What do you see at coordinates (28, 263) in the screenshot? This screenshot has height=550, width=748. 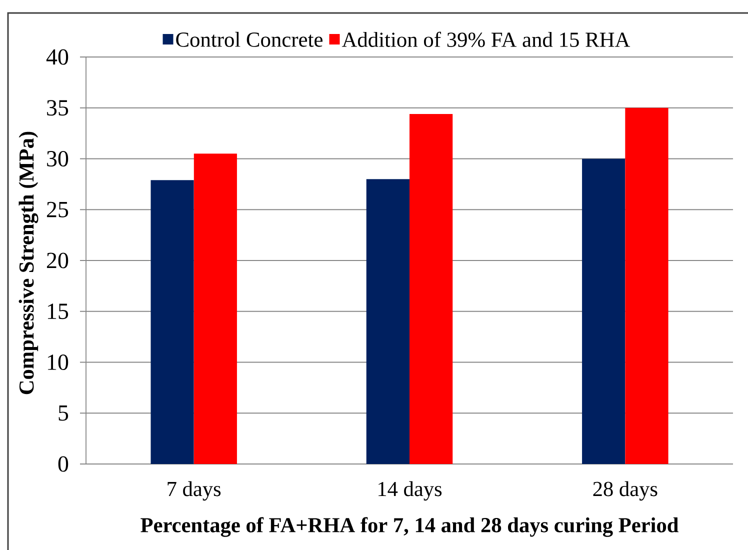 I see `y-axis-title: Compressive Strength (MPa)` at bounding box center [28, 263].